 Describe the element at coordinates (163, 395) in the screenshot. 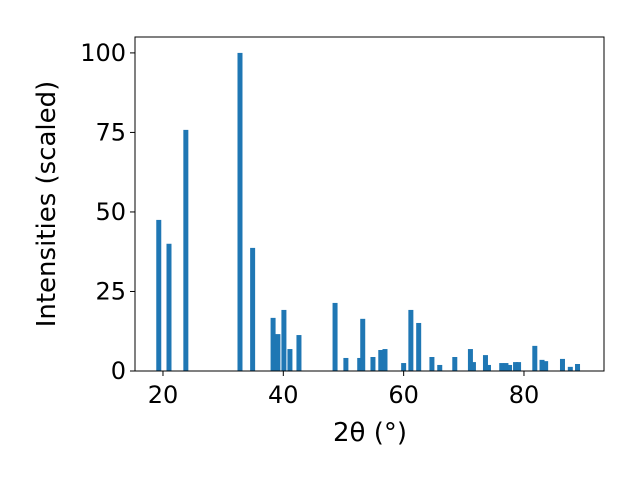

I see `x-tick-label: 20` at that location.